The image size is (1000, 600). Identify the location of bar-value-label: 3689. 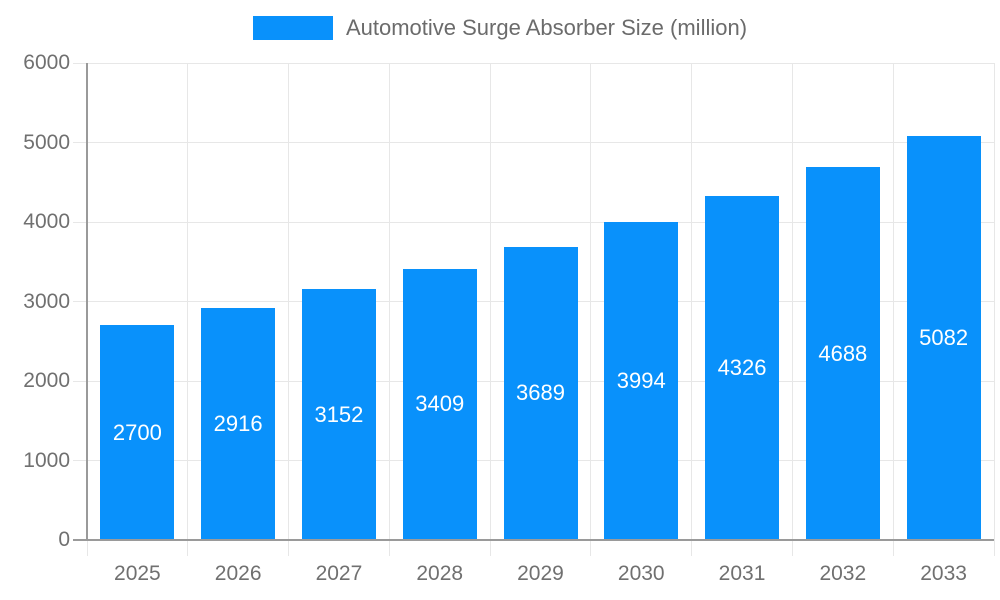
(540, 393).